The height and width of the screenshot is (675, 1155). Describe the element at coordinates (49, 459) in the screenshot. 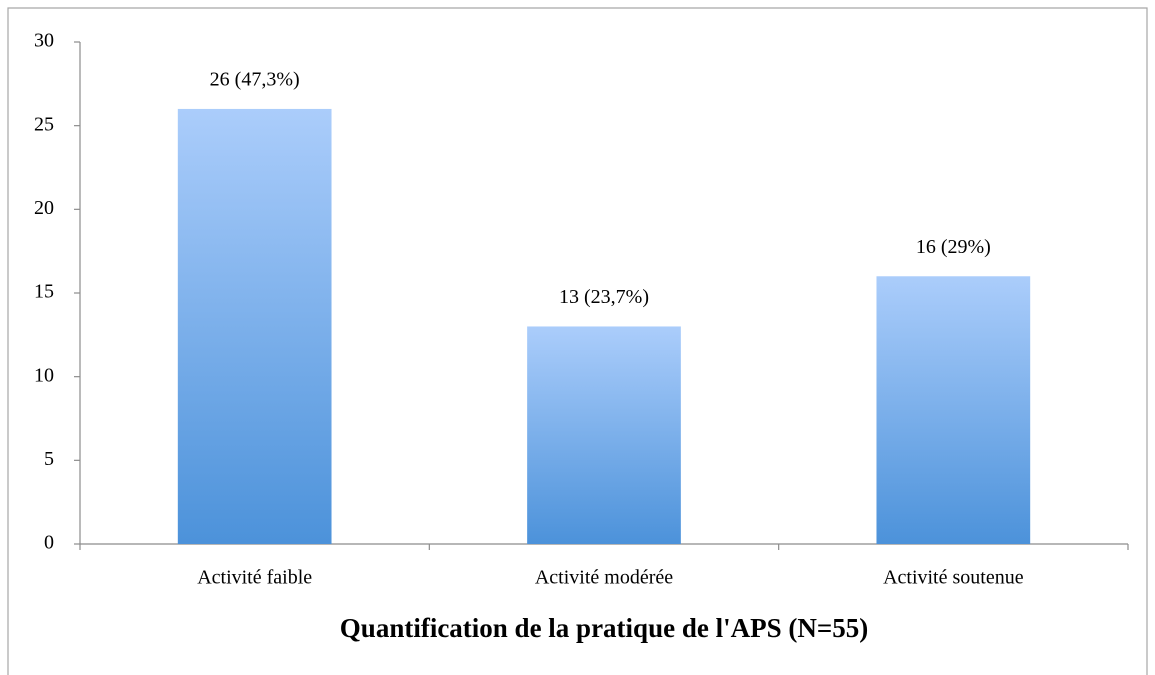

I see `y-tick-label: 5` at that location.